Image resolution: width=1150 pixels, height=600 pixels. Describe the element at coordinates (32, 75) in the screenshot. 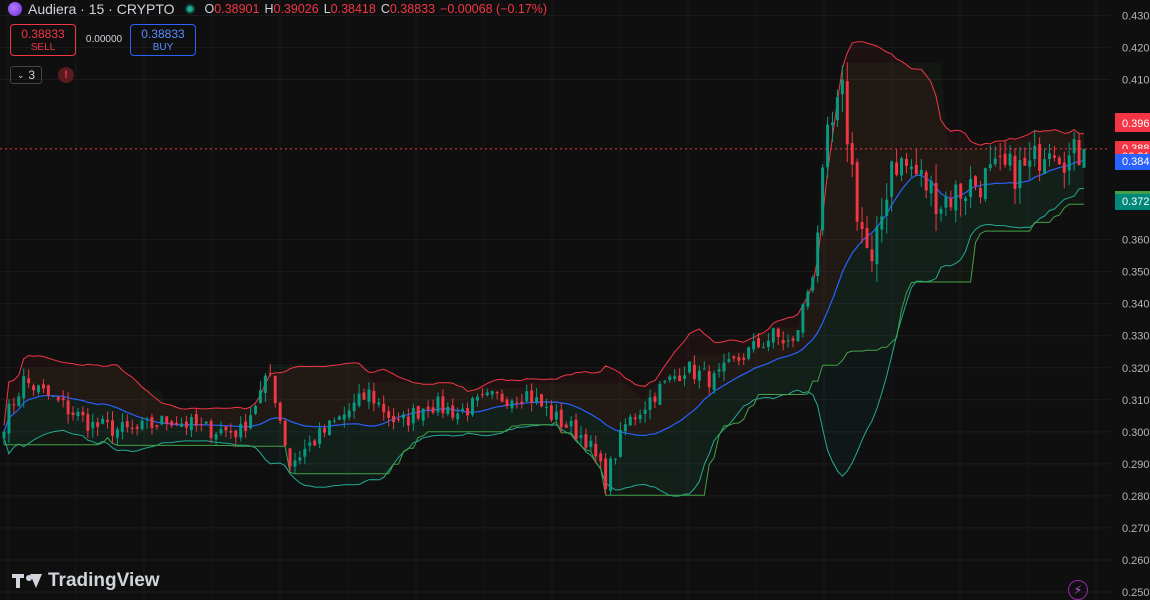

I see `indicators-count: 3` at that location.